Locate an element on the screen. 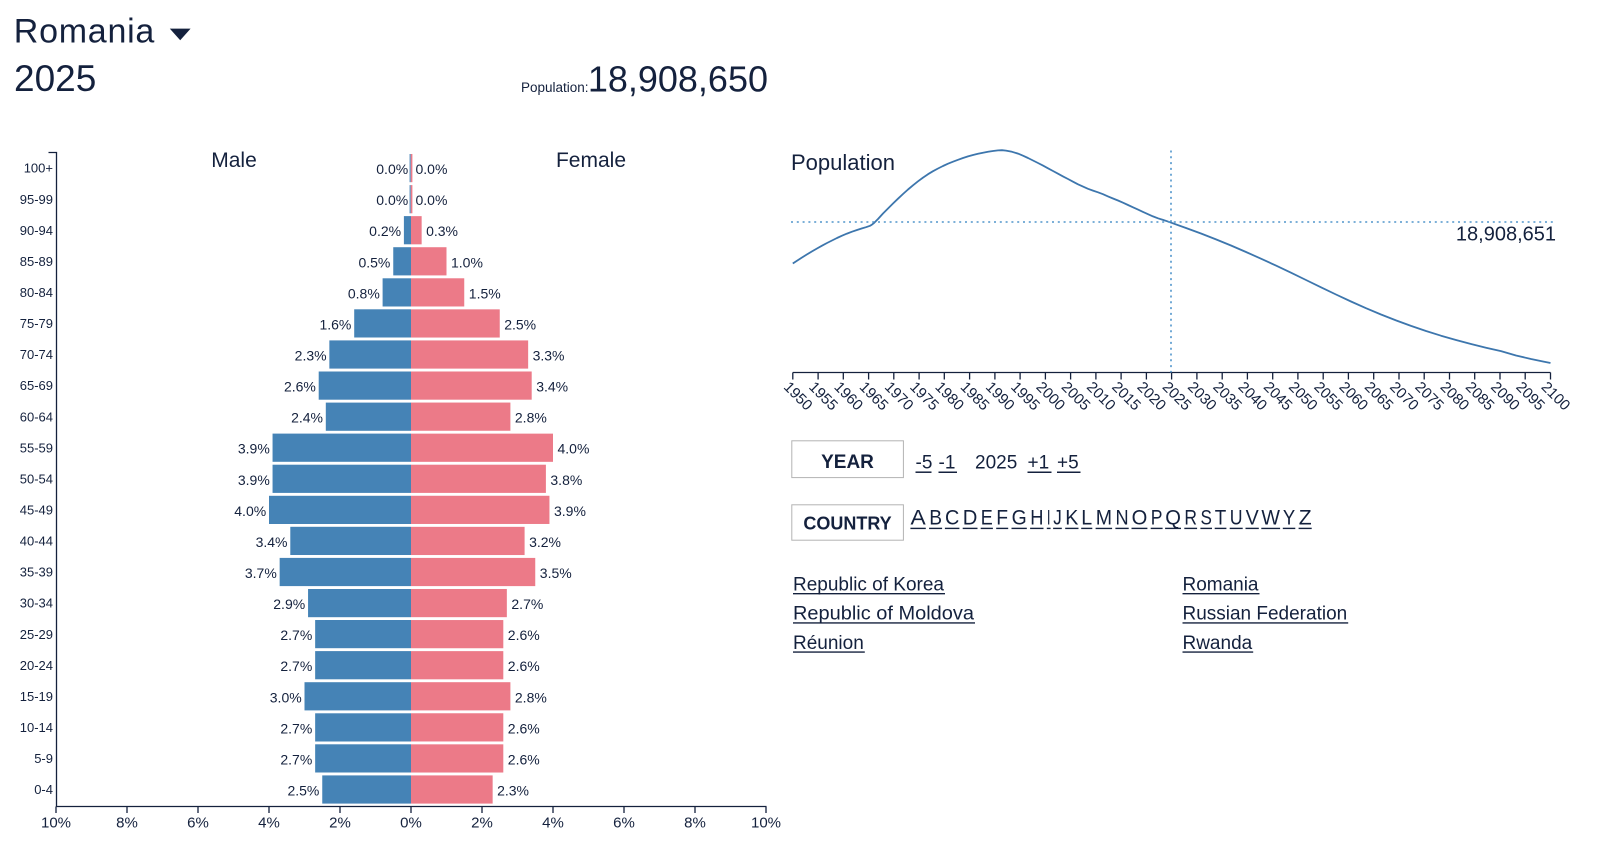 The height and width of the screenshot is (851, 1602). svg-text: K is located at coordinates (1071, 518).